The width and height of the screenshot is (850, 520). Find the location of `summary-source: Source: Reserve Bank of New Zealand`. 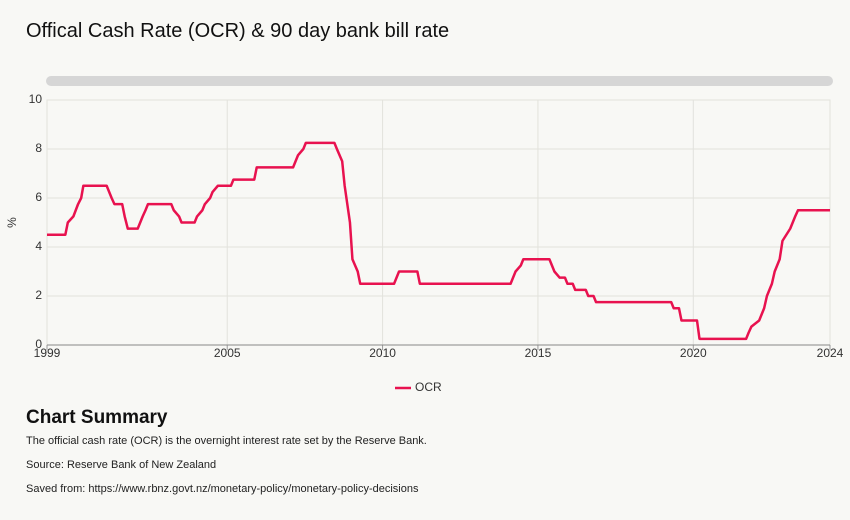

summary-source: Source: Reserve Bank of New Zealand is located at coordinates (121, 465).